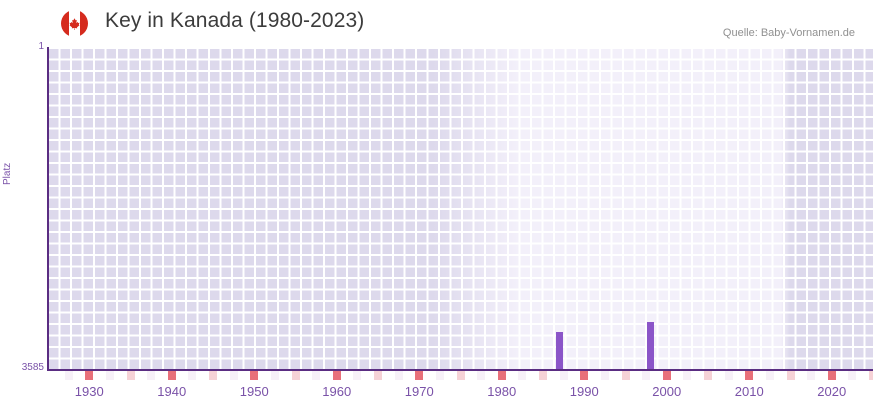 The image size is (873, 412). Describe the element at coordinates (337, 391) in the screenshot. I see `x-axis-label-1960: 1960` at that location.